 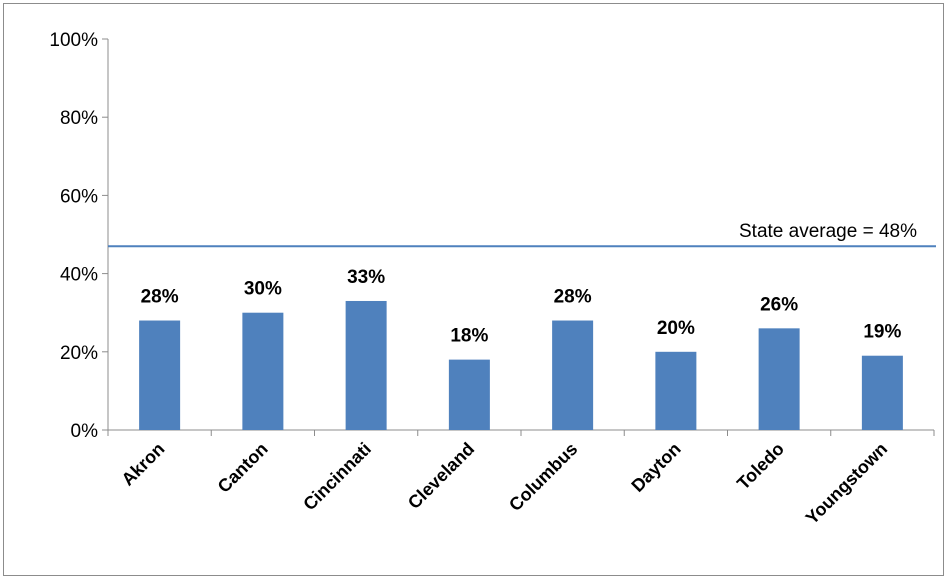 What do you see at coordinates (847, 484) in the screenshot?
I see `category-label-youngstown: Youngstown` at bounding box center [847, 484].